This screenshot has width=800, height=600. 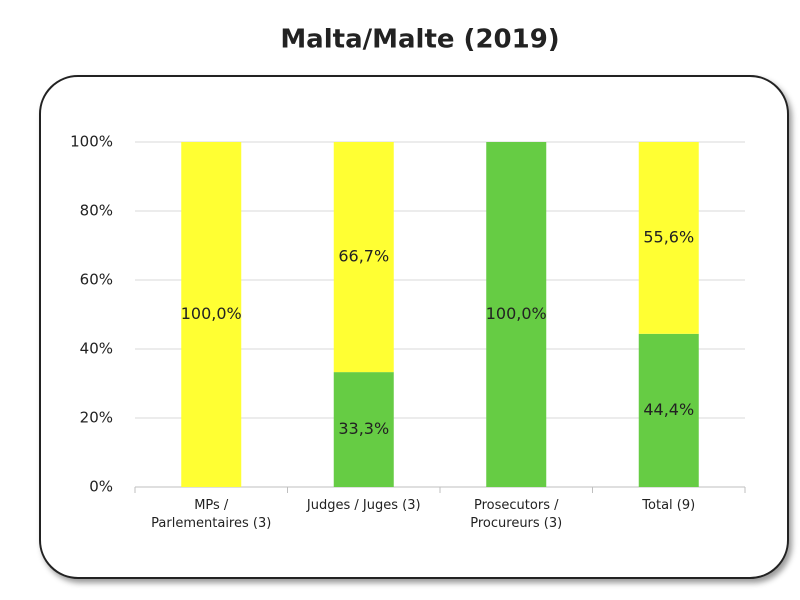 I want to click on data-label: 44,4%, so click(x=668, y=409).